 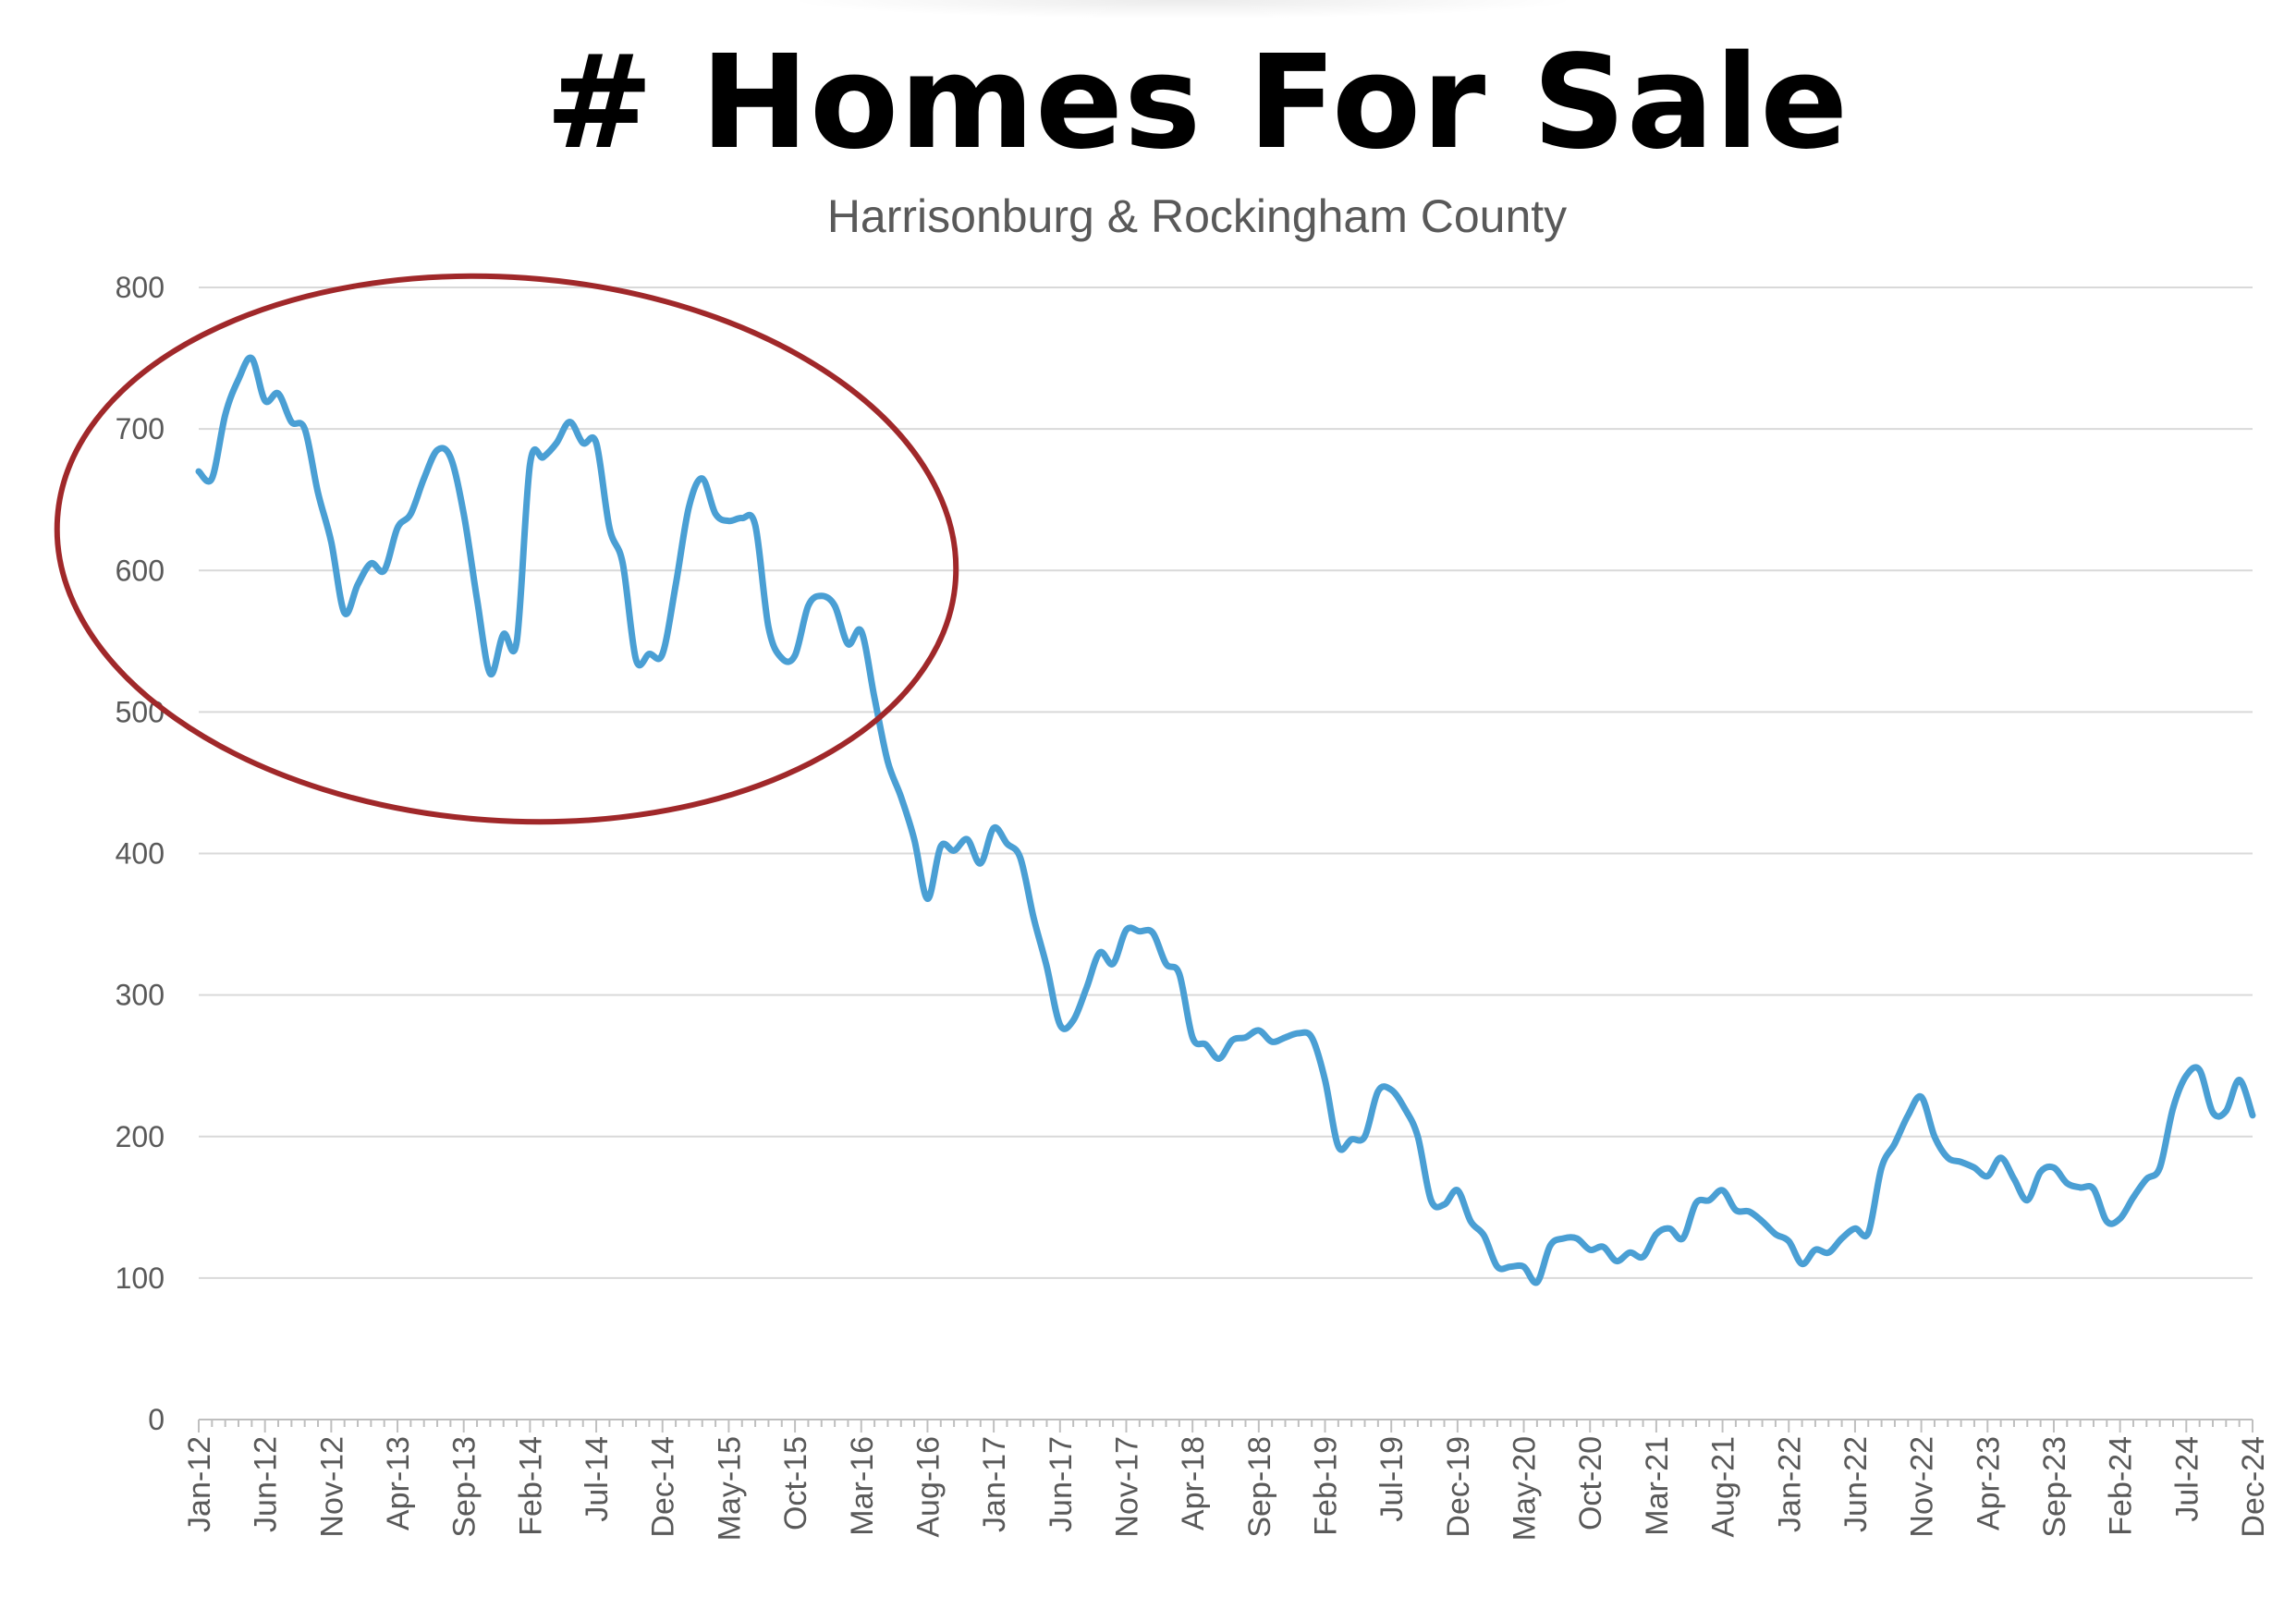 I want to click on x-tick-label: Sep-23, so click(x=2054, y=1487).